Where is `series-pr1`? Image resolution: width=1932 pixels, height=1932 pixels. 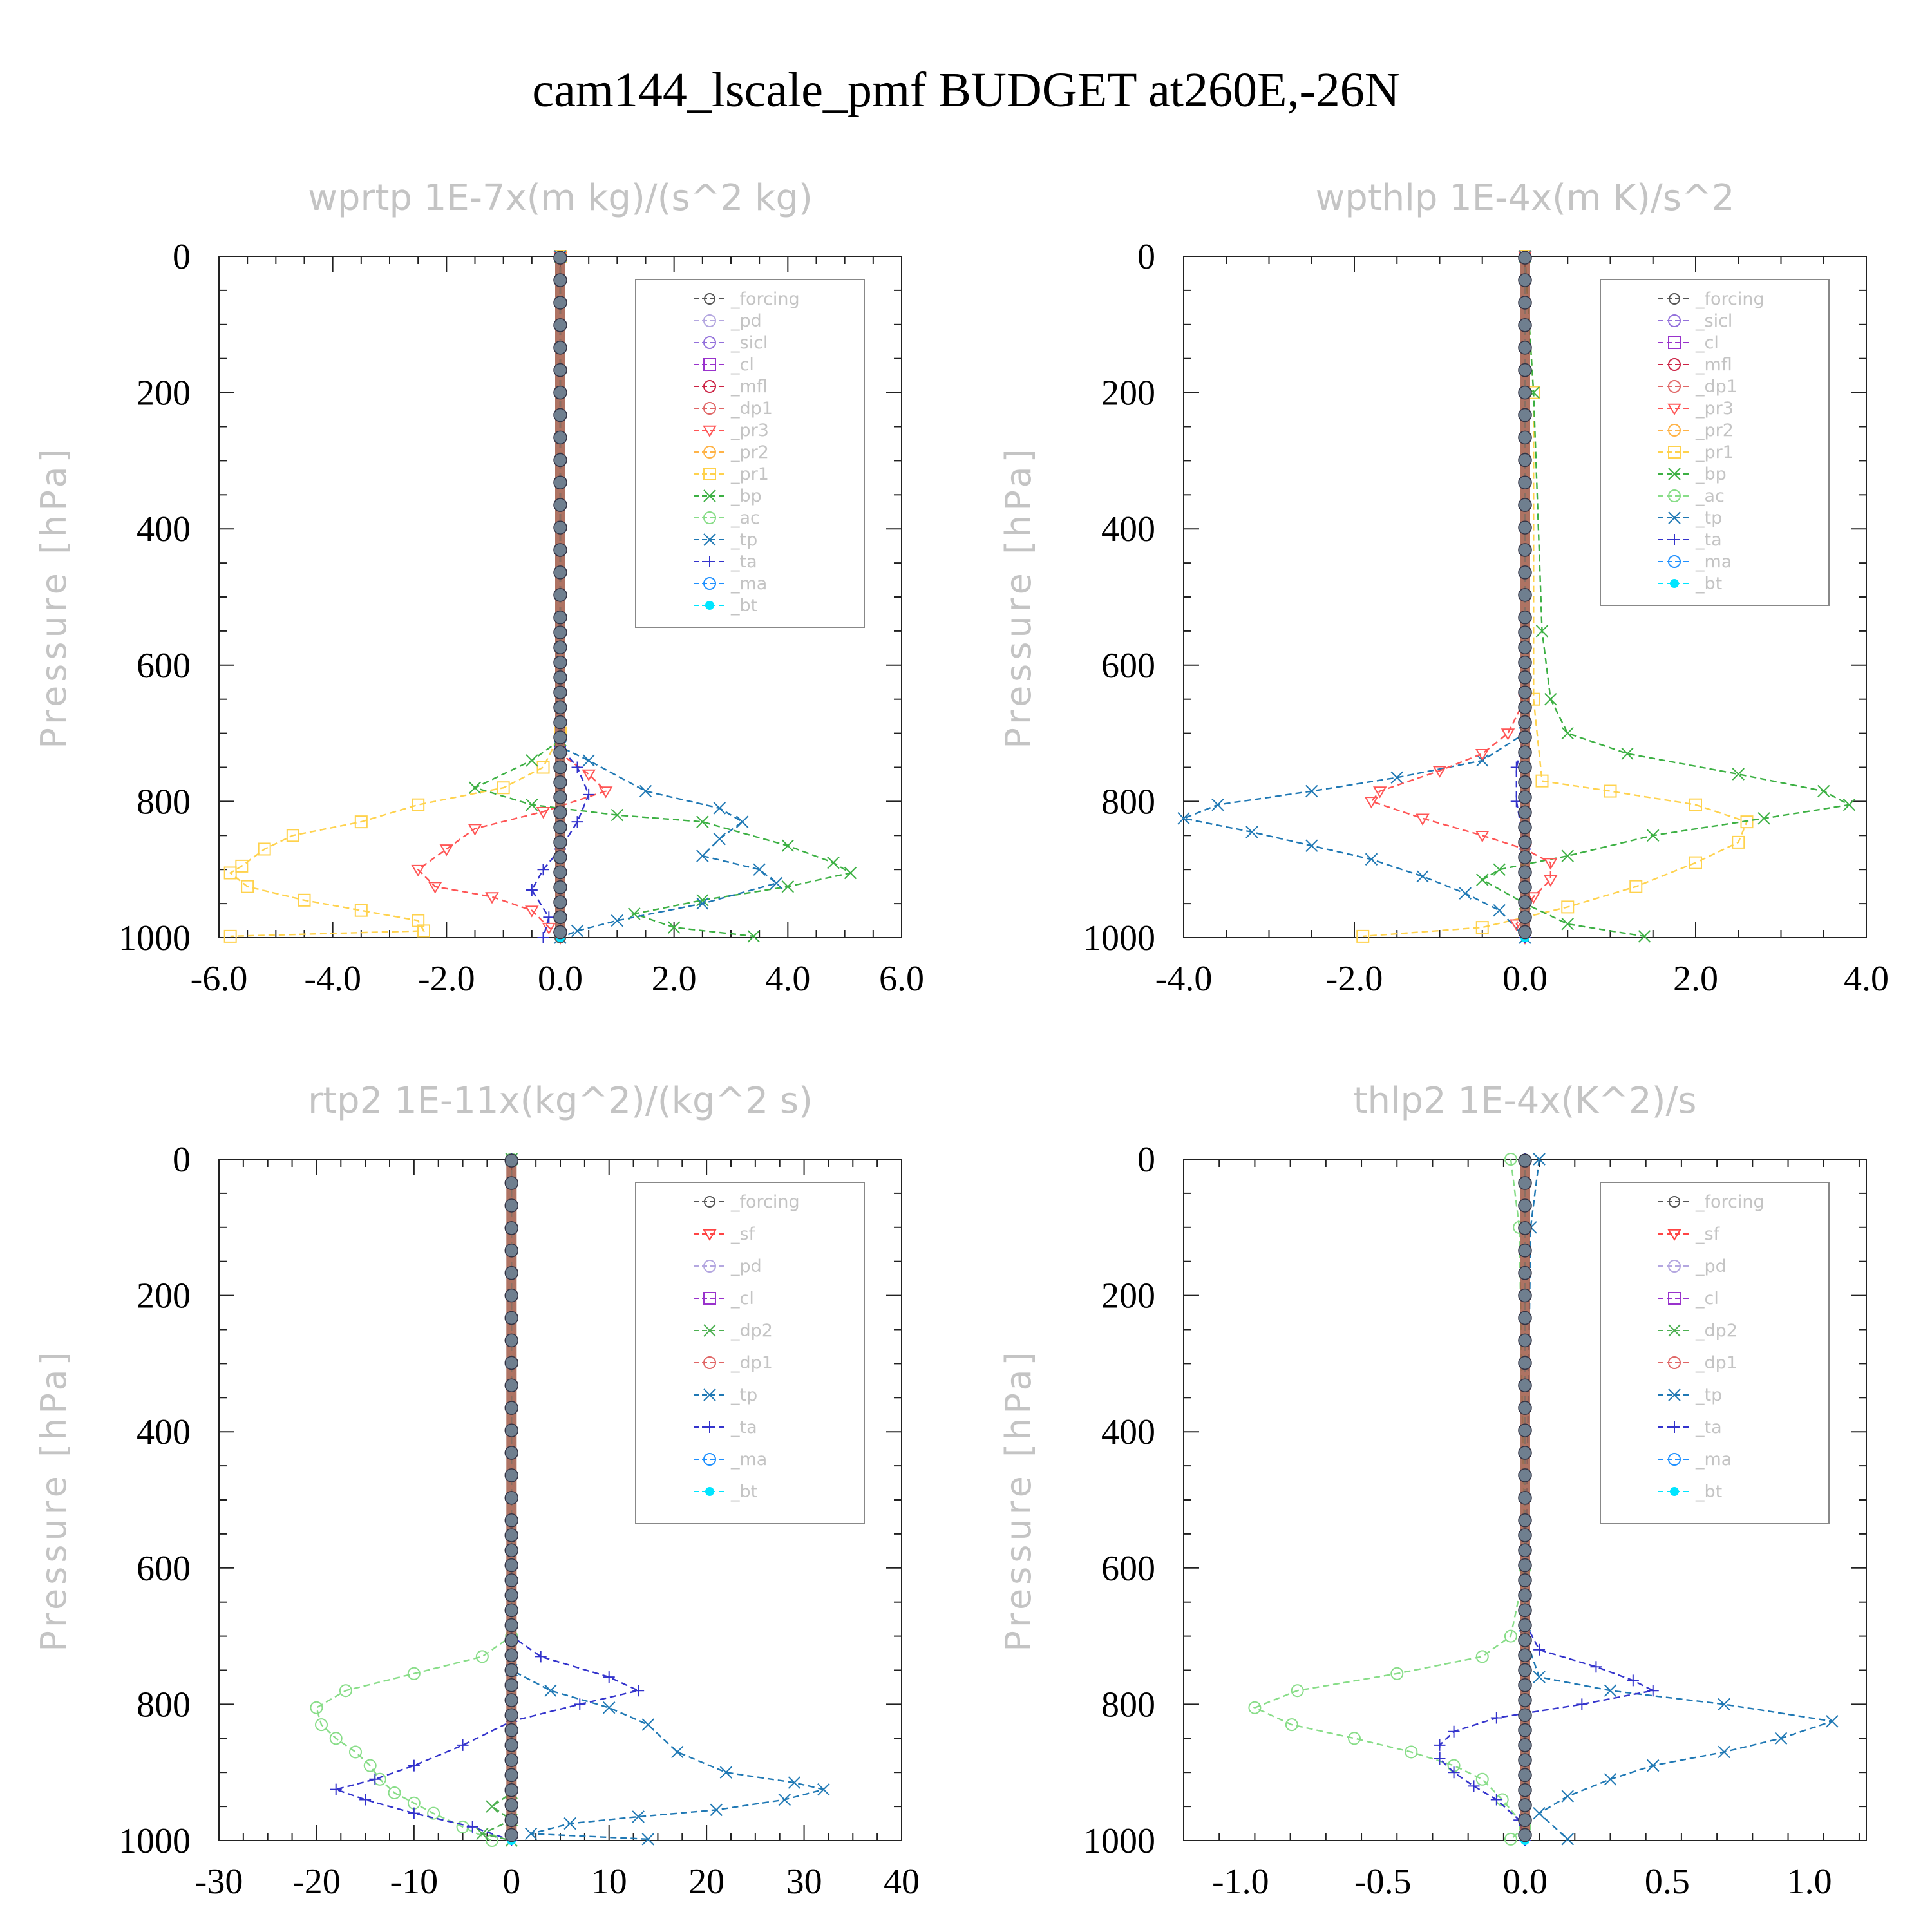
series-pr1 is located at coordinates (395, 596).